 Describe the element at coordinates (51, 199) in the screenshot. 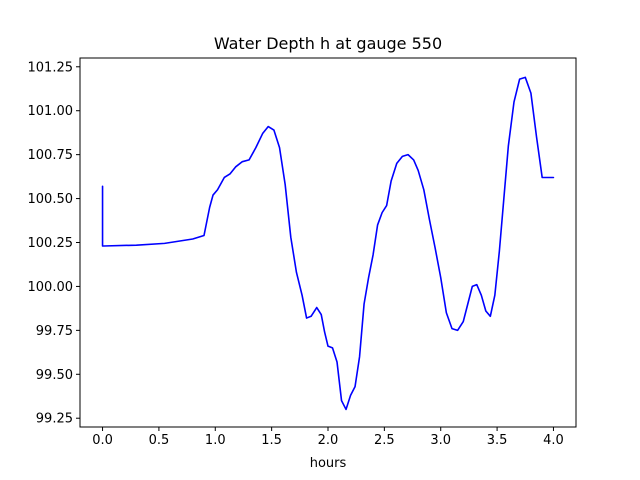

I see `y-tick-label: 100.50` at that location.